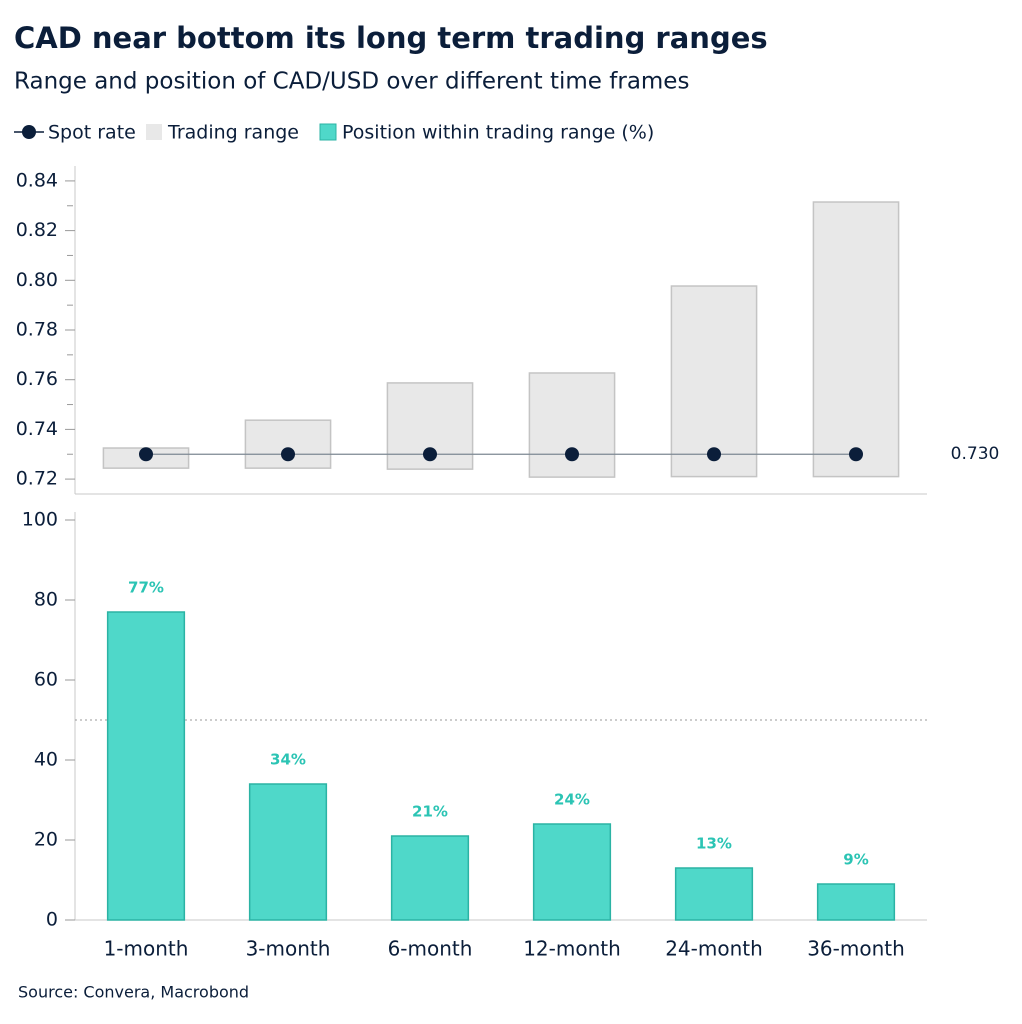 This screenshot has width=1022, height=1024. I want to click on legend-label: Position within trading range (%), so click(498, 133).